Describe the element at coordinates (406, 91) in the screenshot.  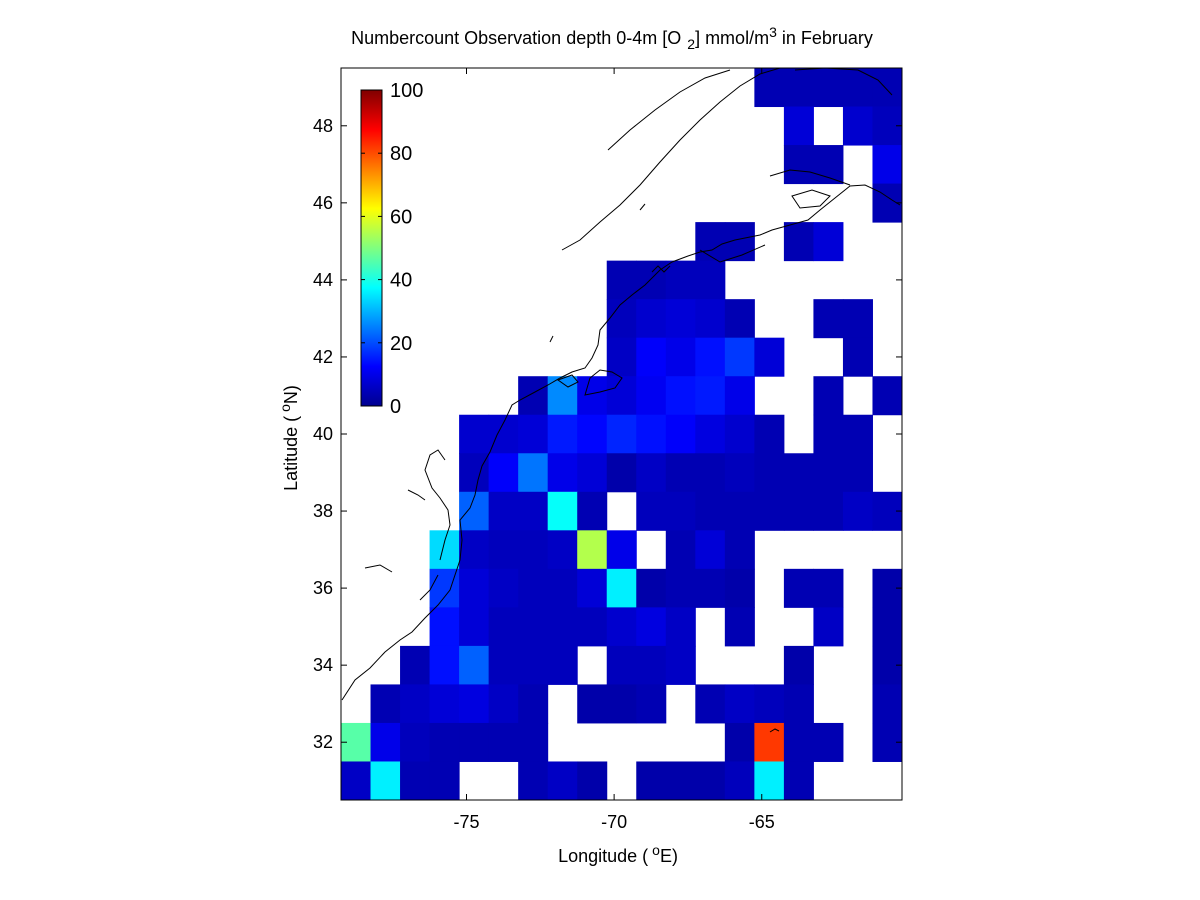
I see `colorbar-tick-label: 100` at that location.